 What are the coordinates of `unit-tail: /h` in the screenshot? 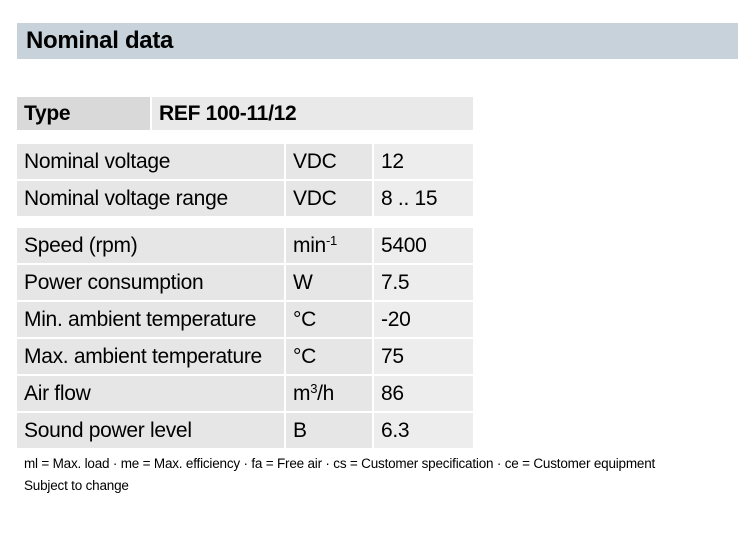 It's located at (326, 393).